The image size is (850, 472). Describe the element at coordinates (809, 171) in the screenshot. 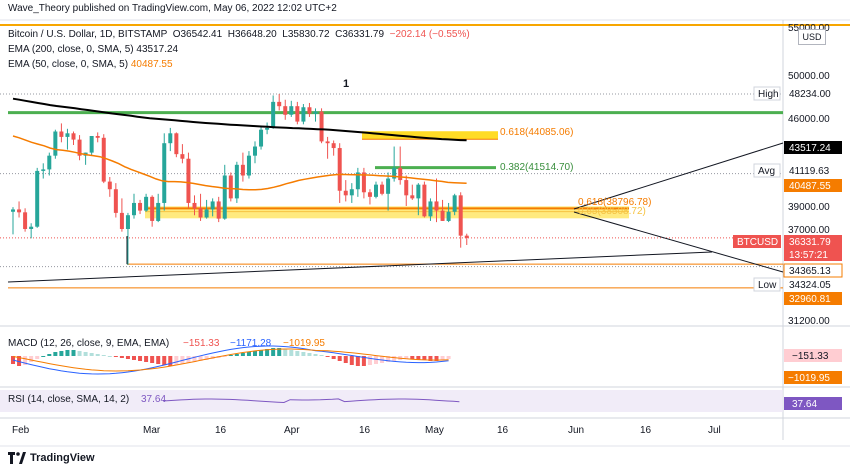

I see `price-badge-value: 41119.63` at that location.